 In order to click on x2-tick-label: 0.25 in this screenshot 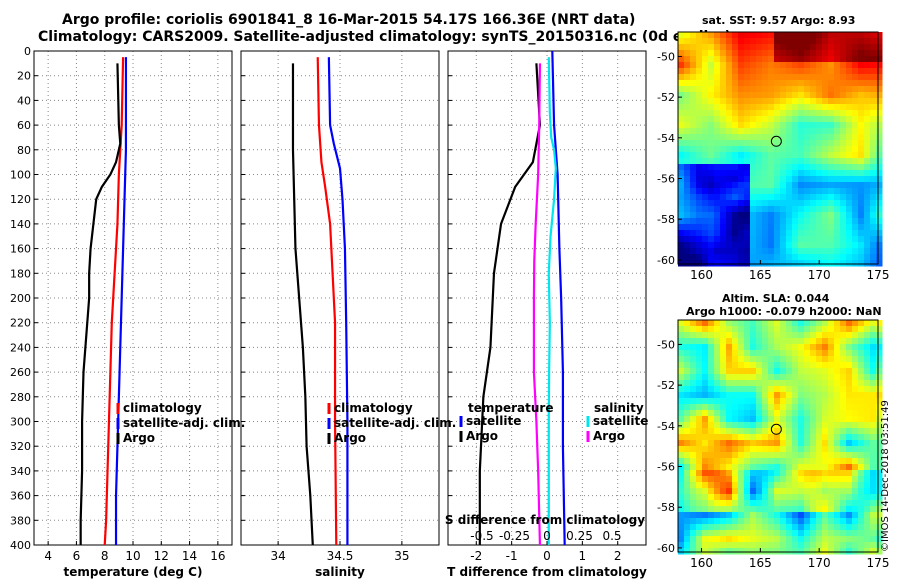, I will do `click(579, 536)`.